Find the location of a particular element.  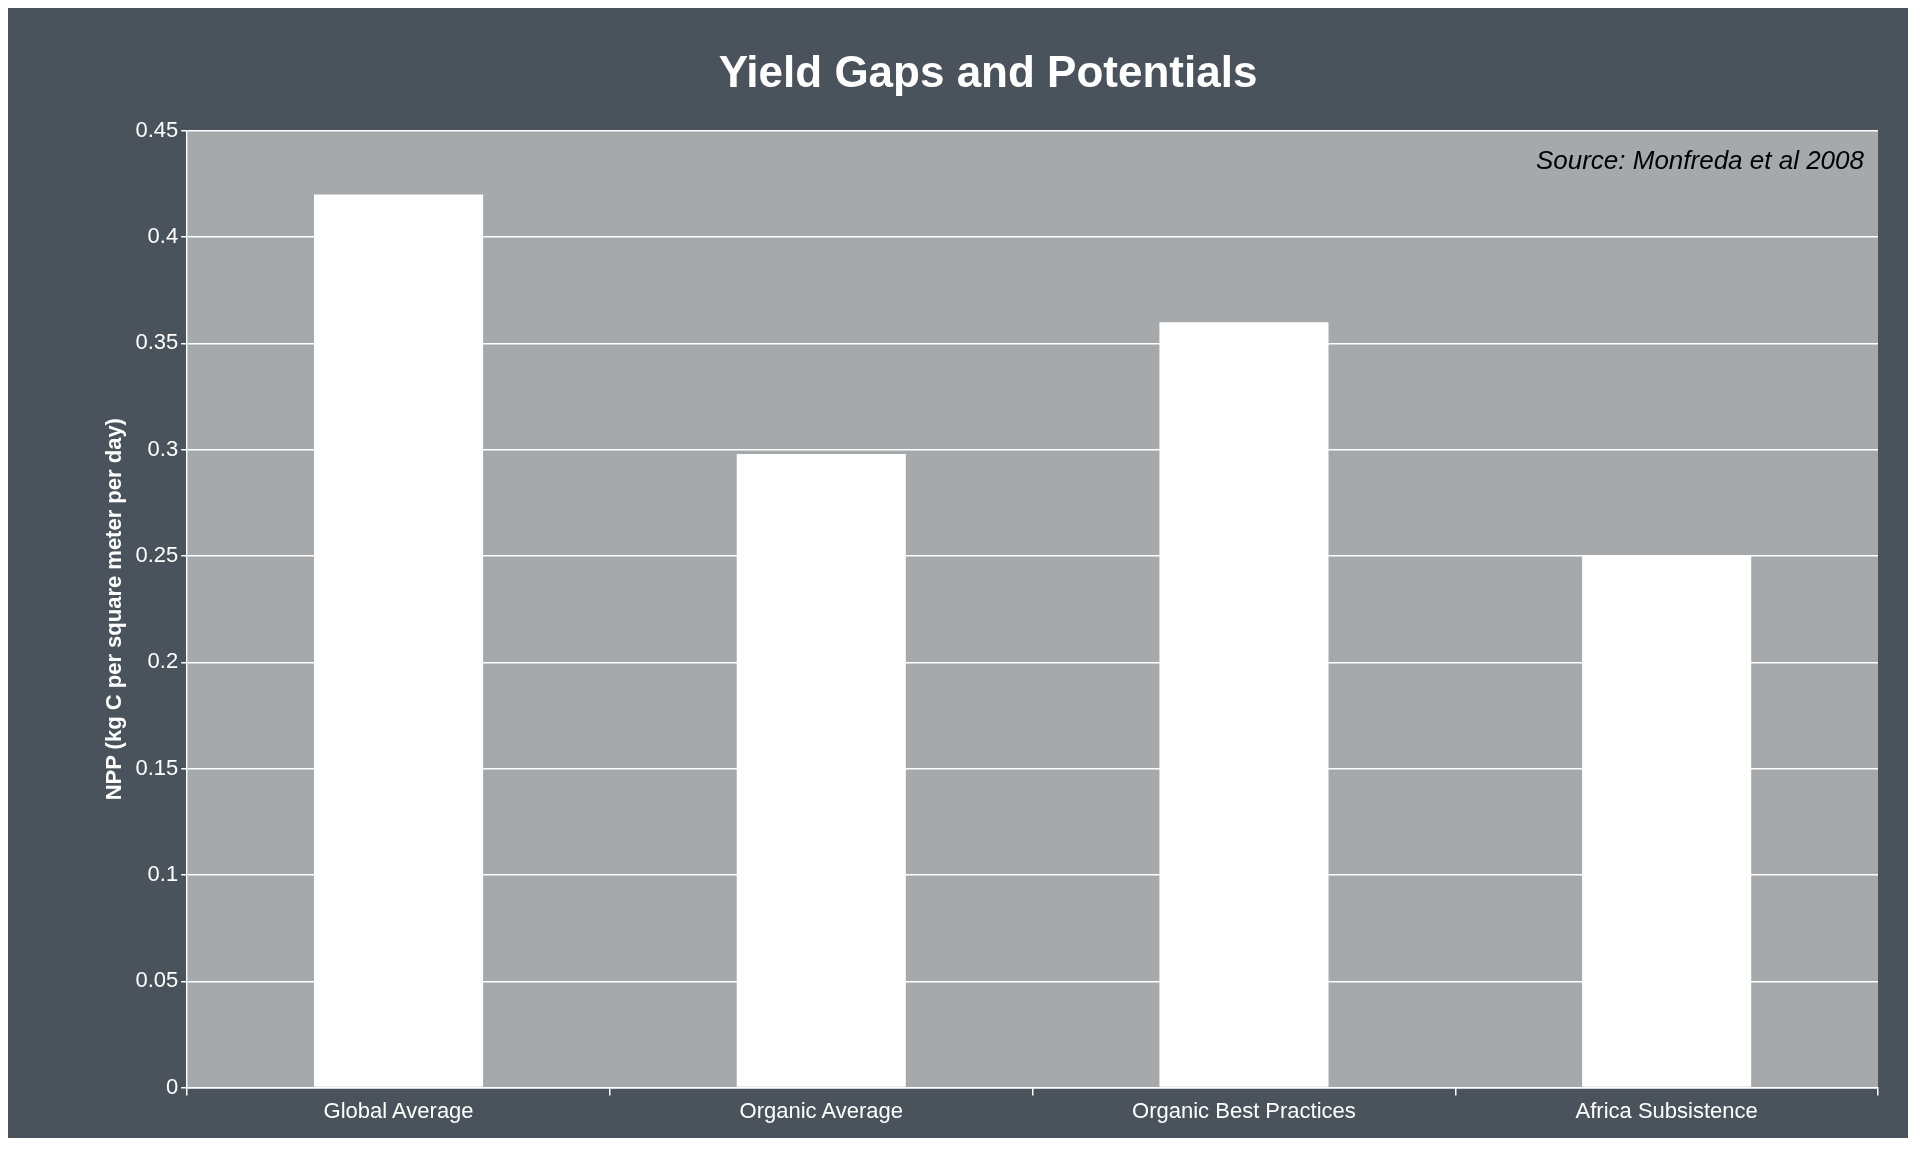

y-tick-label: 0.05 is located at coordinates (157, 980).